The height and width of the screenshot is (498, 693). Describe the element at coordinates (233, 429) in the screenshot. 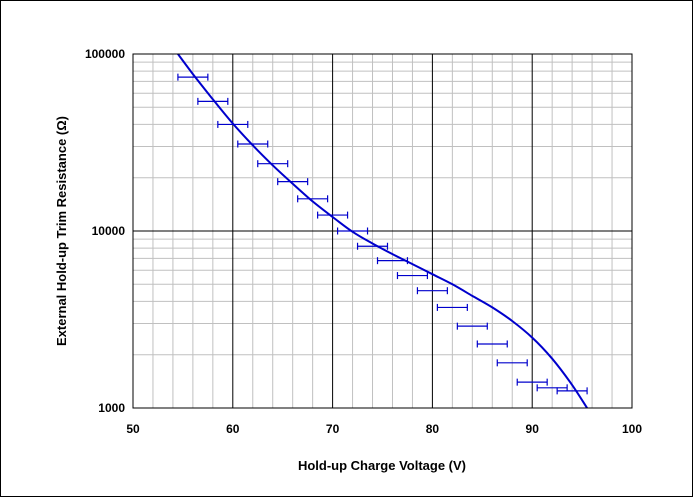

I see `x-tick-label: 60` at that location.